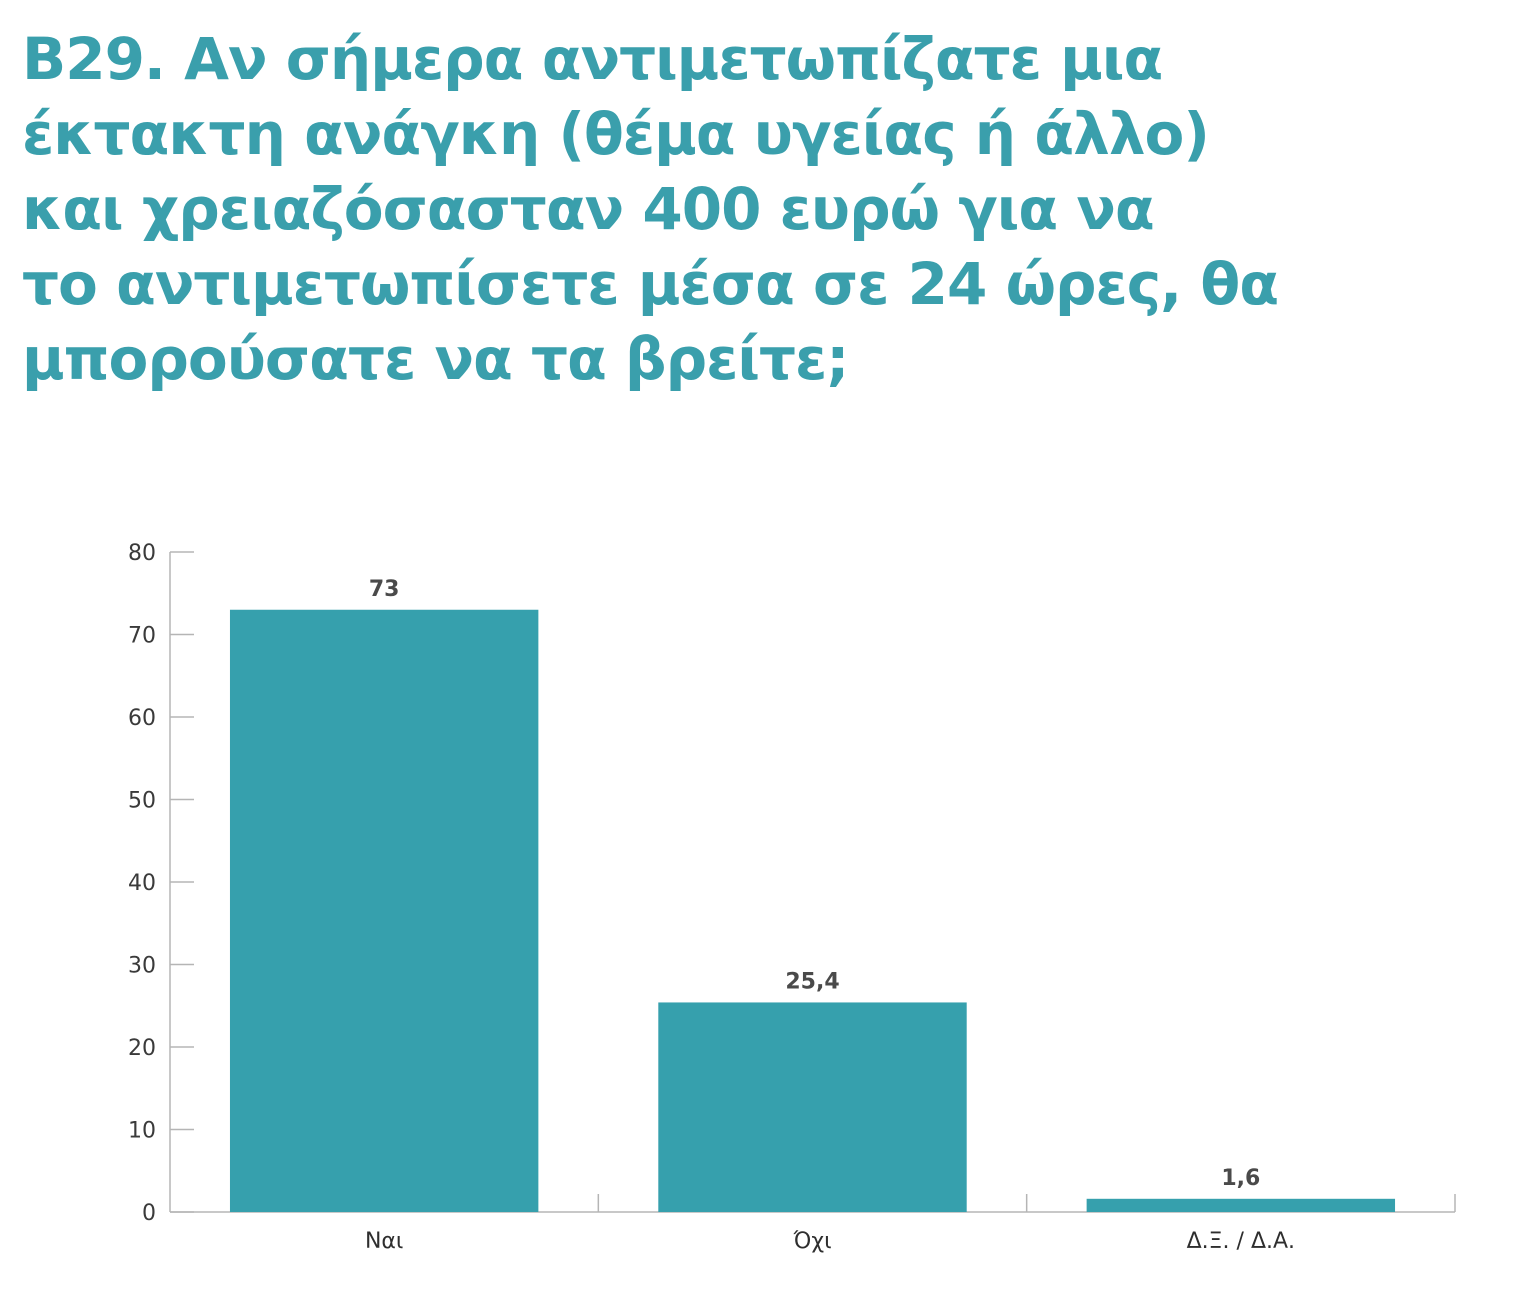 The image size is (1516, 1310). What do you see at coordinates (142, 1048) in the screenshot?
I see `y-tick-label: 20` at bounding box center [142, 1048].